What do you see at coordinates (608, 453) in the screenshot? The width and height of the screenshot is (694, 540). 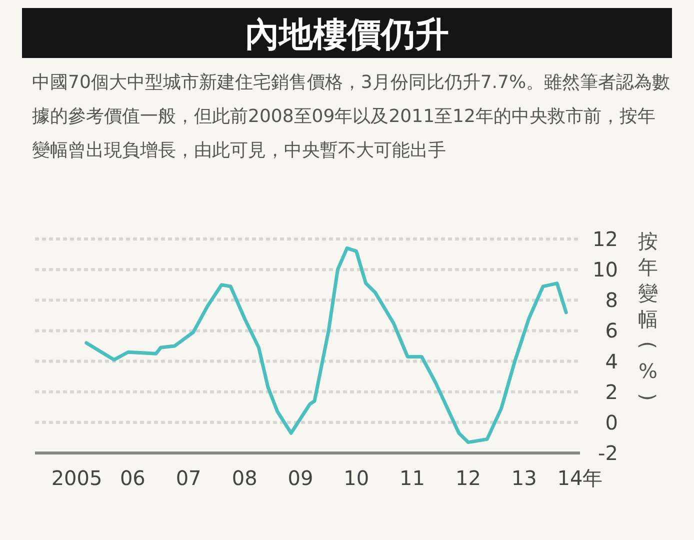 I see `y-tick-label: -2` at bounding box center [608, 453].